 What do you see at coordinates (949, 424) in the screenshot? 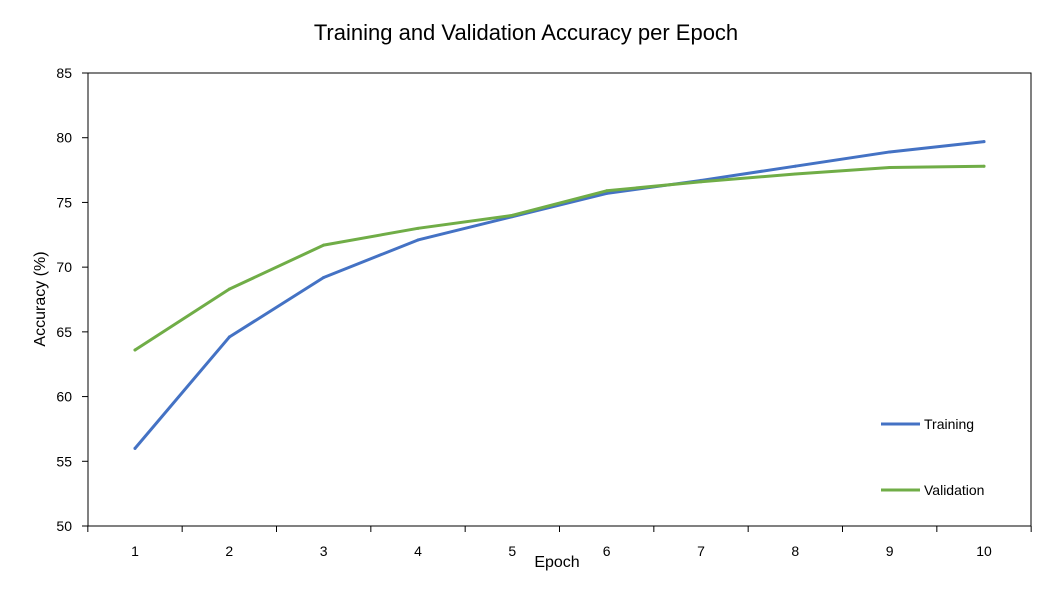
I see `legend-label-training: Training` at bounding box center [949, 424].